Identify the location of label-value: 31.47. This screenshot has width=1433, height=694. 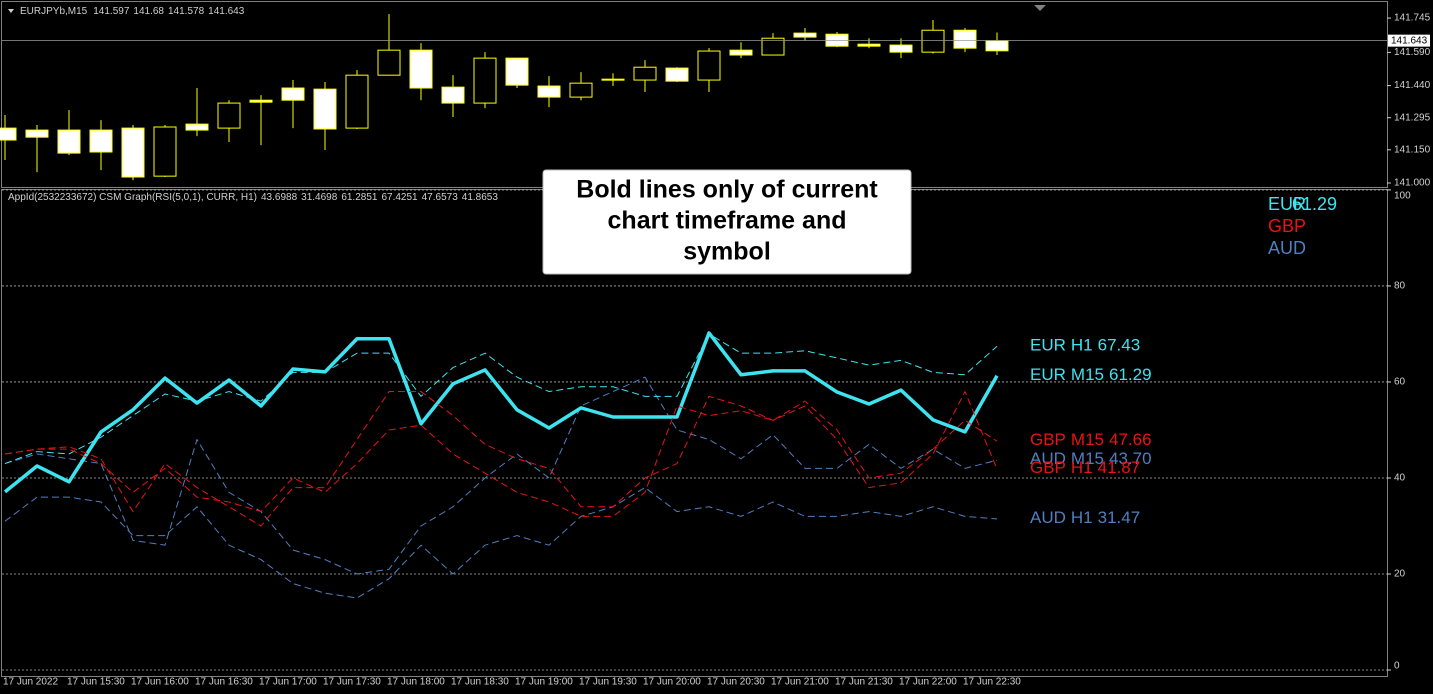
(1119, 517).